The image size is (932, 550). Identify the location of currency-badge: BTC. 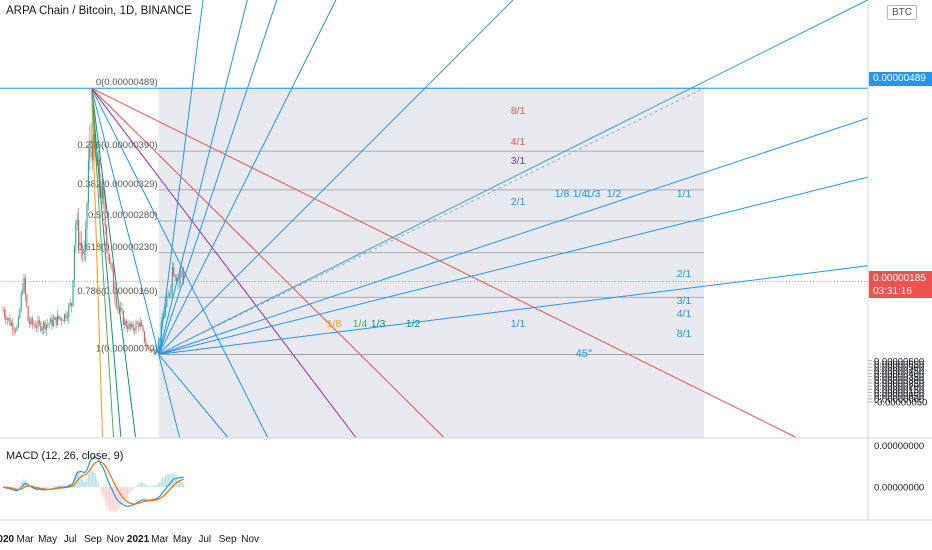
(902, 12).